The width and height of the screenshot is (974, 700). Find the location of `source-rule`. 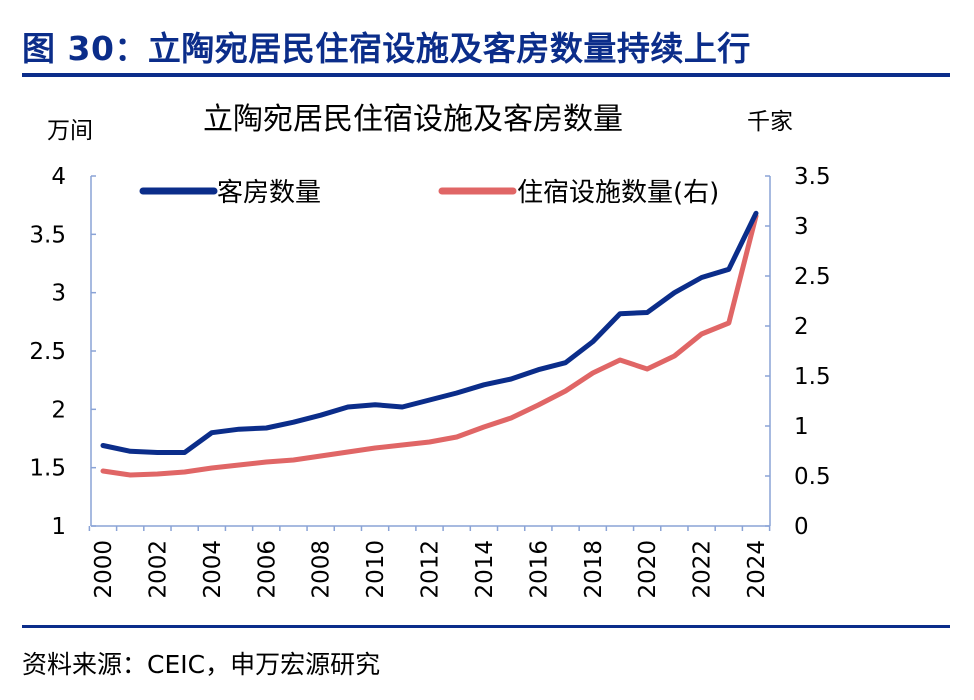

source-rule is located at coordinates (486, 626).